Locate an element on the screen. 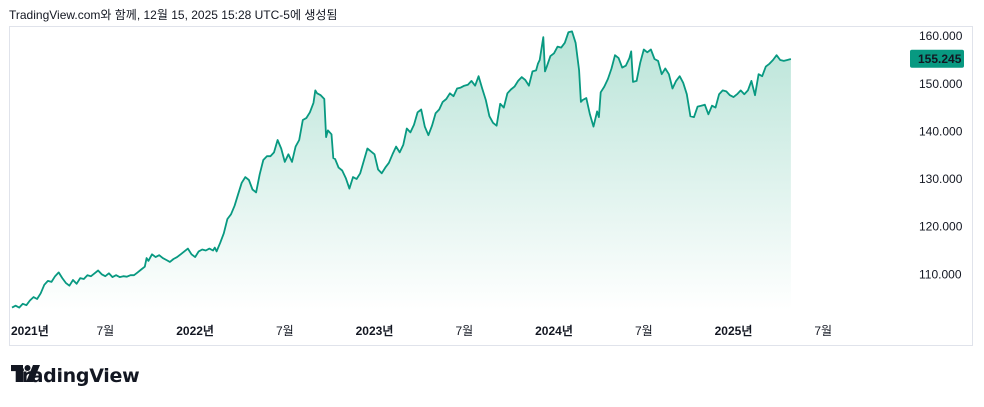 This screenshot has width=984, height=407. y-tick-label: 120.000 is located at coordinates (941, 227).